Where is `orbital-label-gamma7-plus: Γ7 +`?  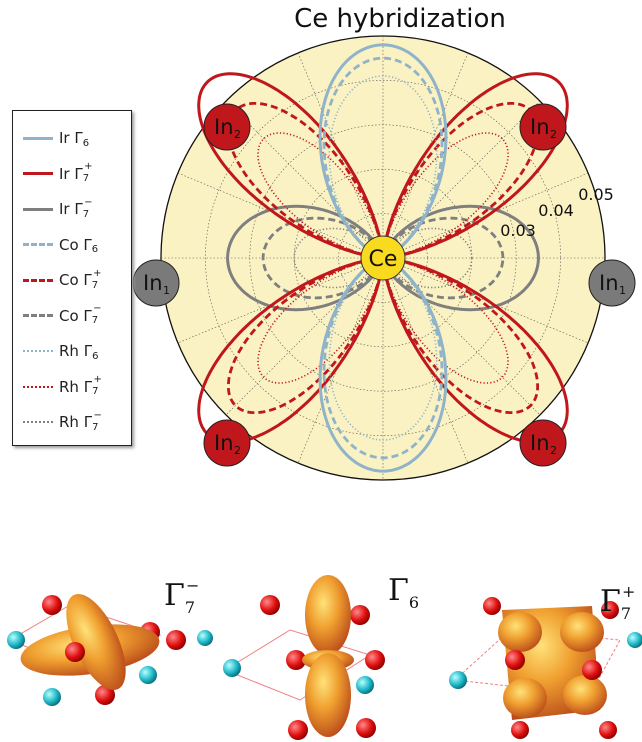 orbital-label-gamma7-plus: Γ7 + is located at coordinates (621, 602).